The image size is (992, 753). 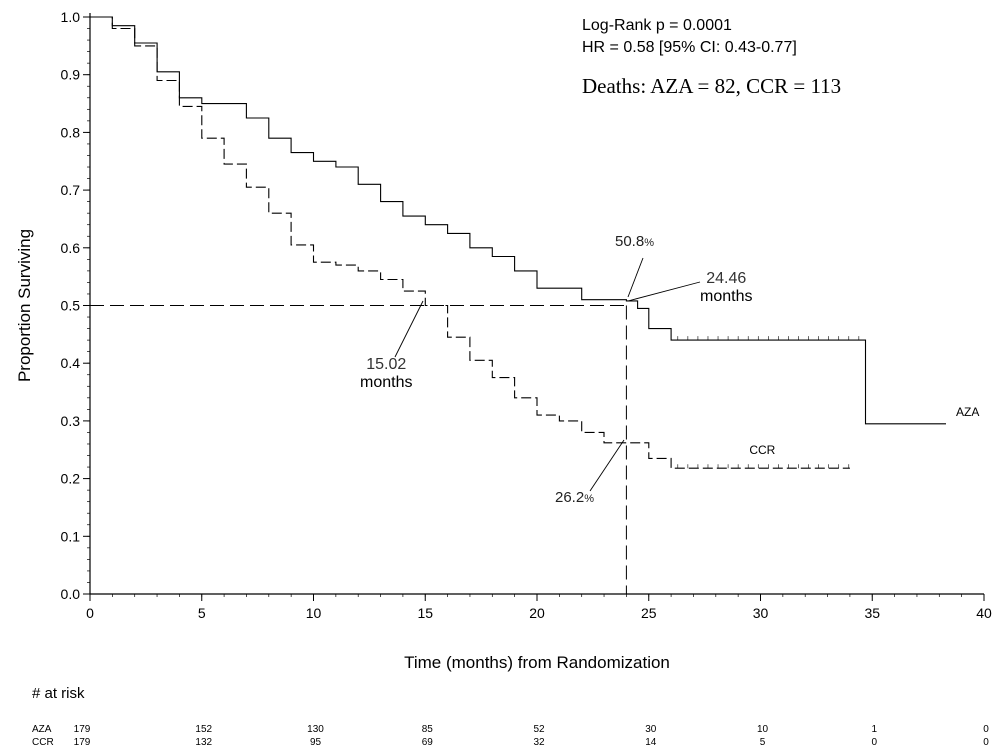 What do you see at coordinates (202, 613) in the screenshot?
I see `x-tick-label: 5` at bounding box center [202, 613].